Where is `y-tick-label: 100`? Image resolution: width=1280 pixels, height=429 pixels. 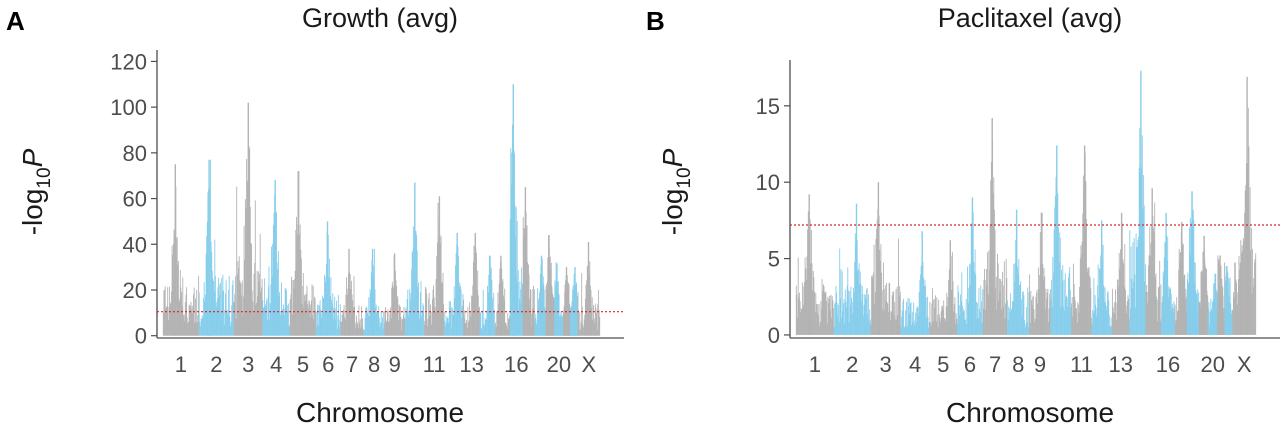
y-tick-label: 100 is located at coordinates (128, 107).